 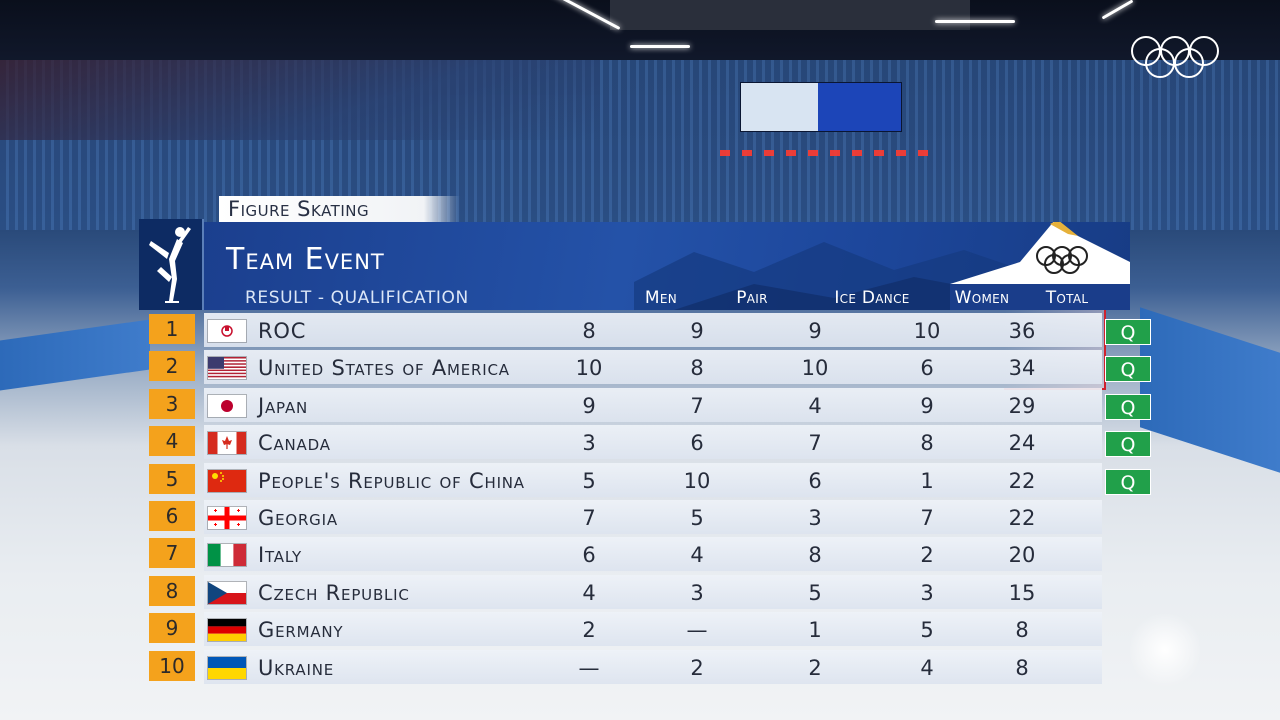 What do you see at coordinates (975, 21) in the screenshot?
I see `ceiling-light` at bounding box center [975, 21].